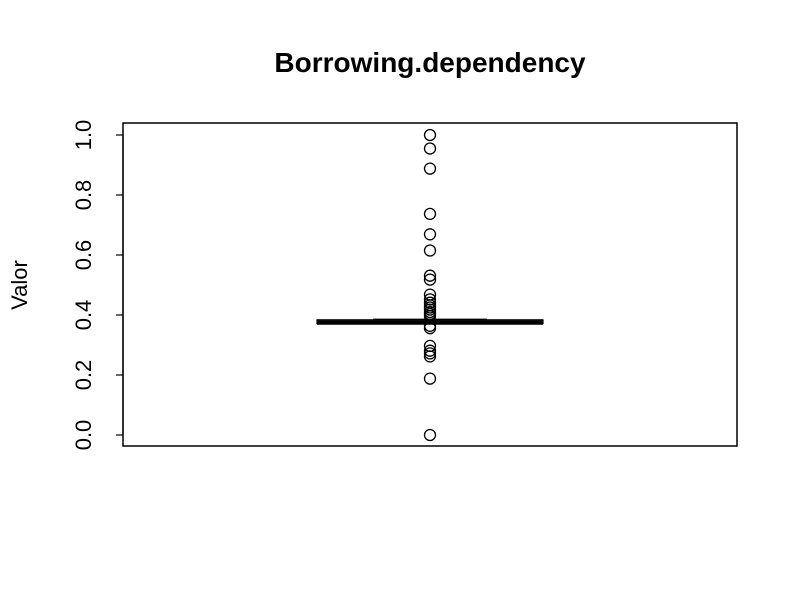  Describe the element at coordinates (83, 375) in the screenshot. I see `y-tick-label: 0.2` at that location.